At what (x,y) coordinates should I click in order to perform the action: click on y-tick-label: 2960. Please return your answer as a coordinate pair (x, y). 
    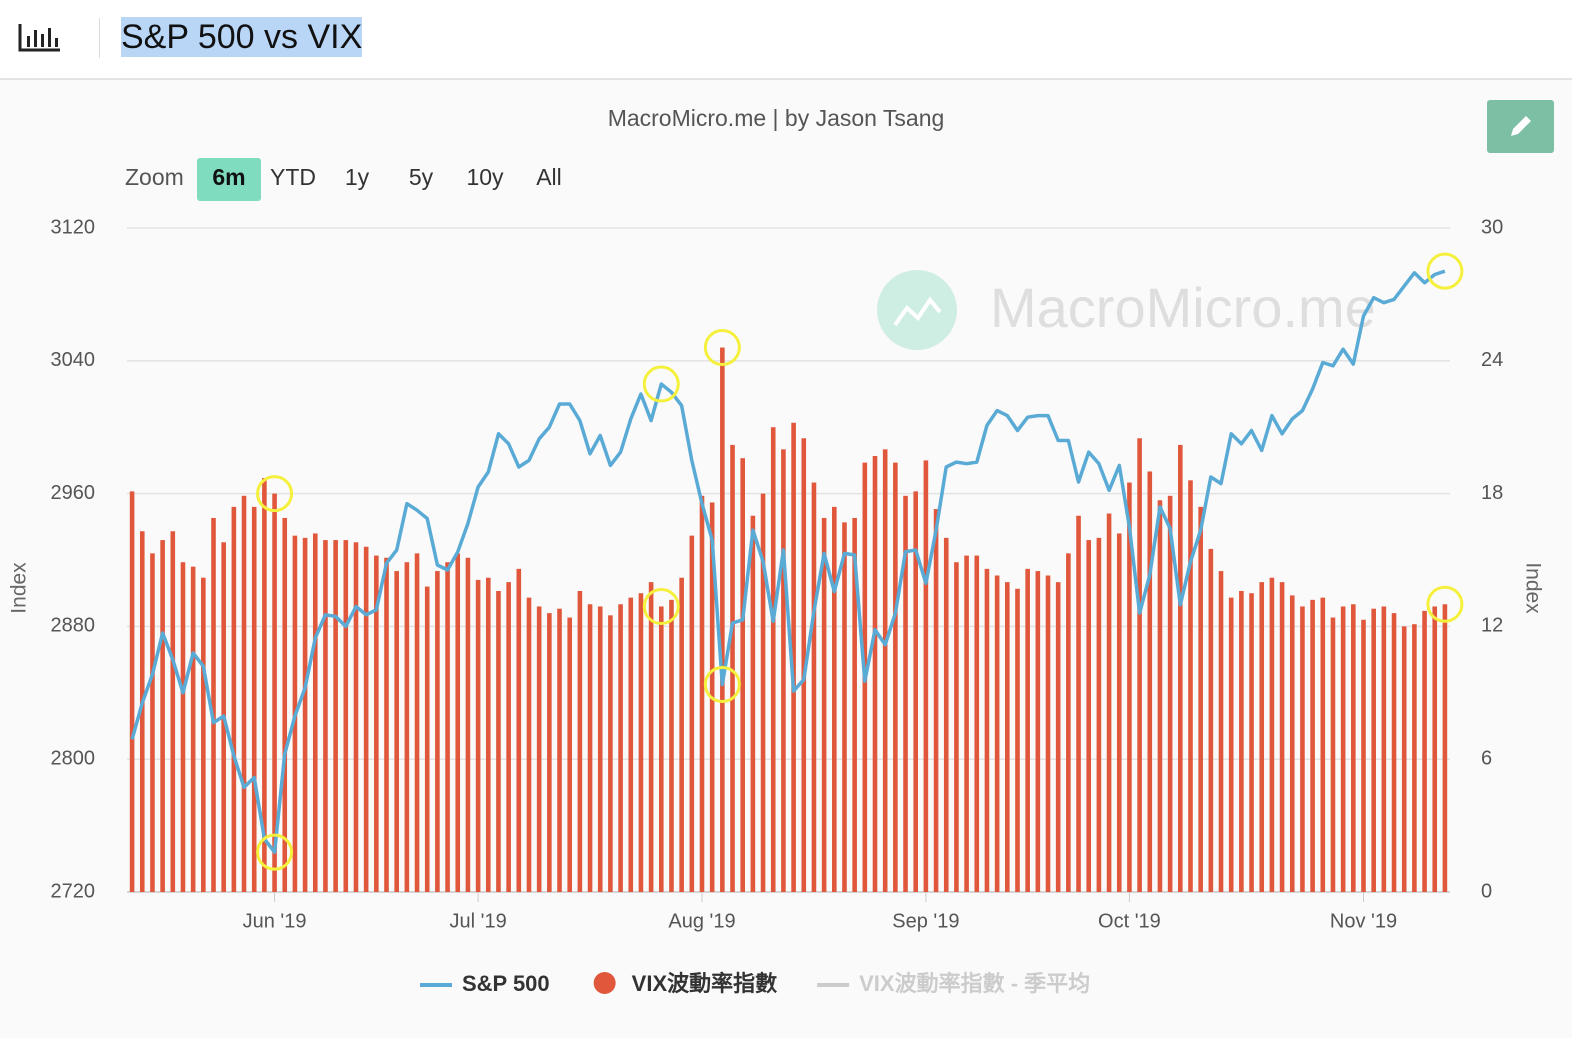
    Looking at the image, I should click on (73, 493).